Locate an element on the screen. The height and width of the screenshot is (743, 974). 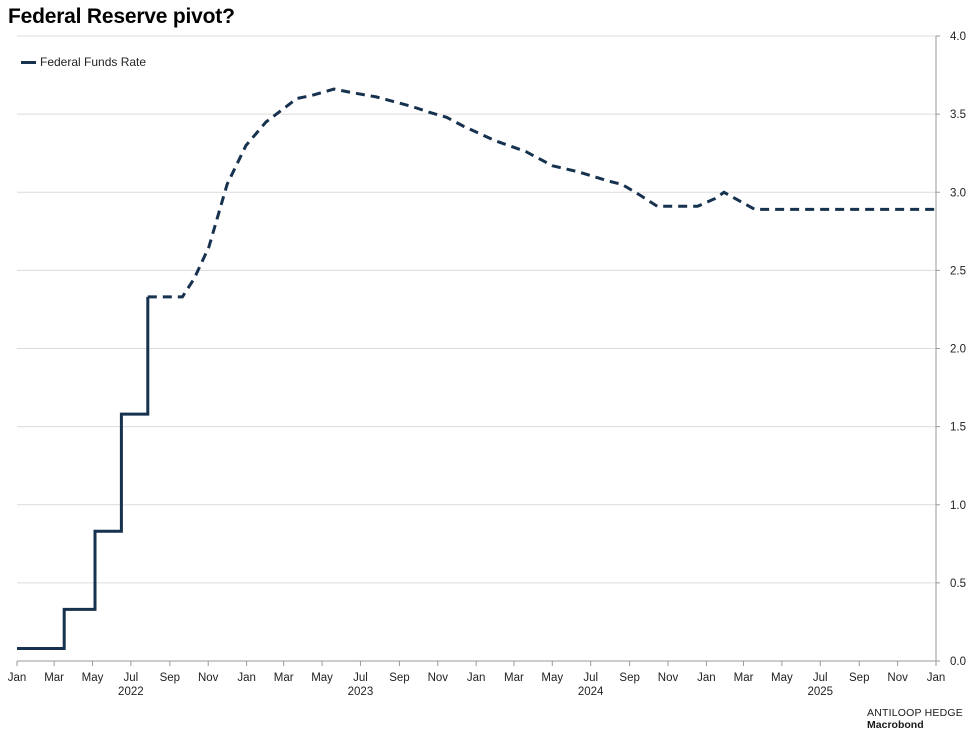
x-year-label: 2024 is located at coordinates (591, 692).